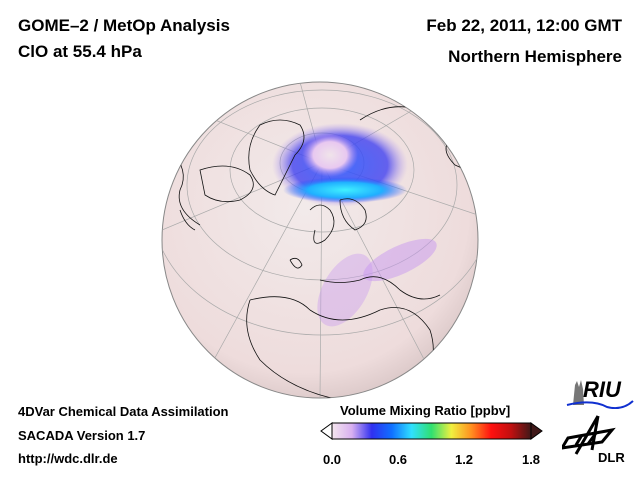  Describe the element at coordinates (82, 435) in the screenshot. I see `footer-line-2: SACADA Version 1.7` at that location.